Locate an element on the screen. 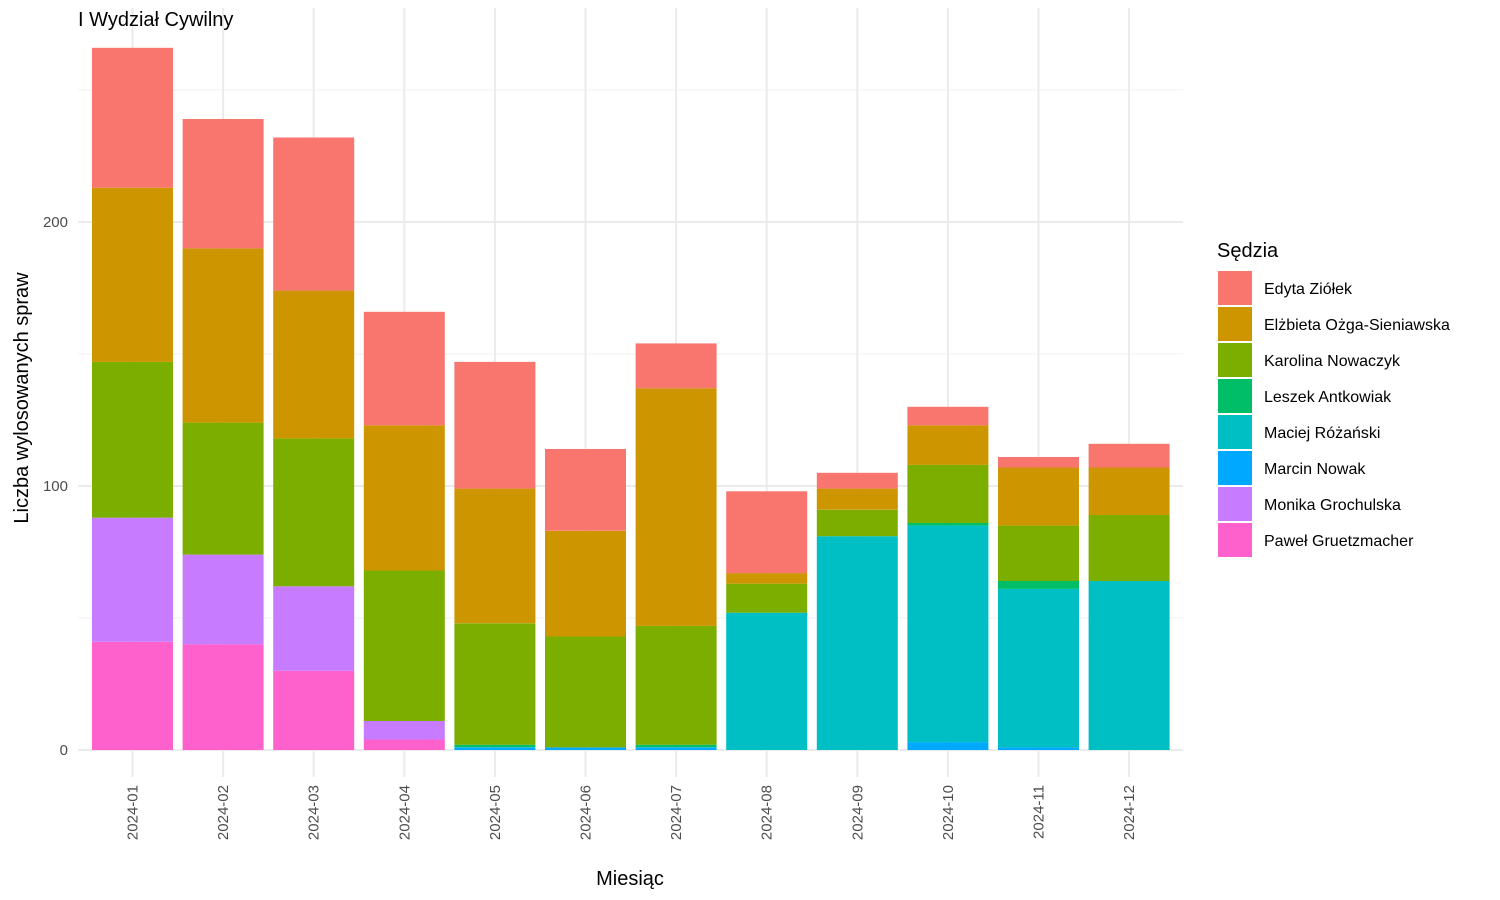 The height and width of the screenshot is (900, 1500). x-tick-label: 2024-10 is located at coordinates (948, 812).